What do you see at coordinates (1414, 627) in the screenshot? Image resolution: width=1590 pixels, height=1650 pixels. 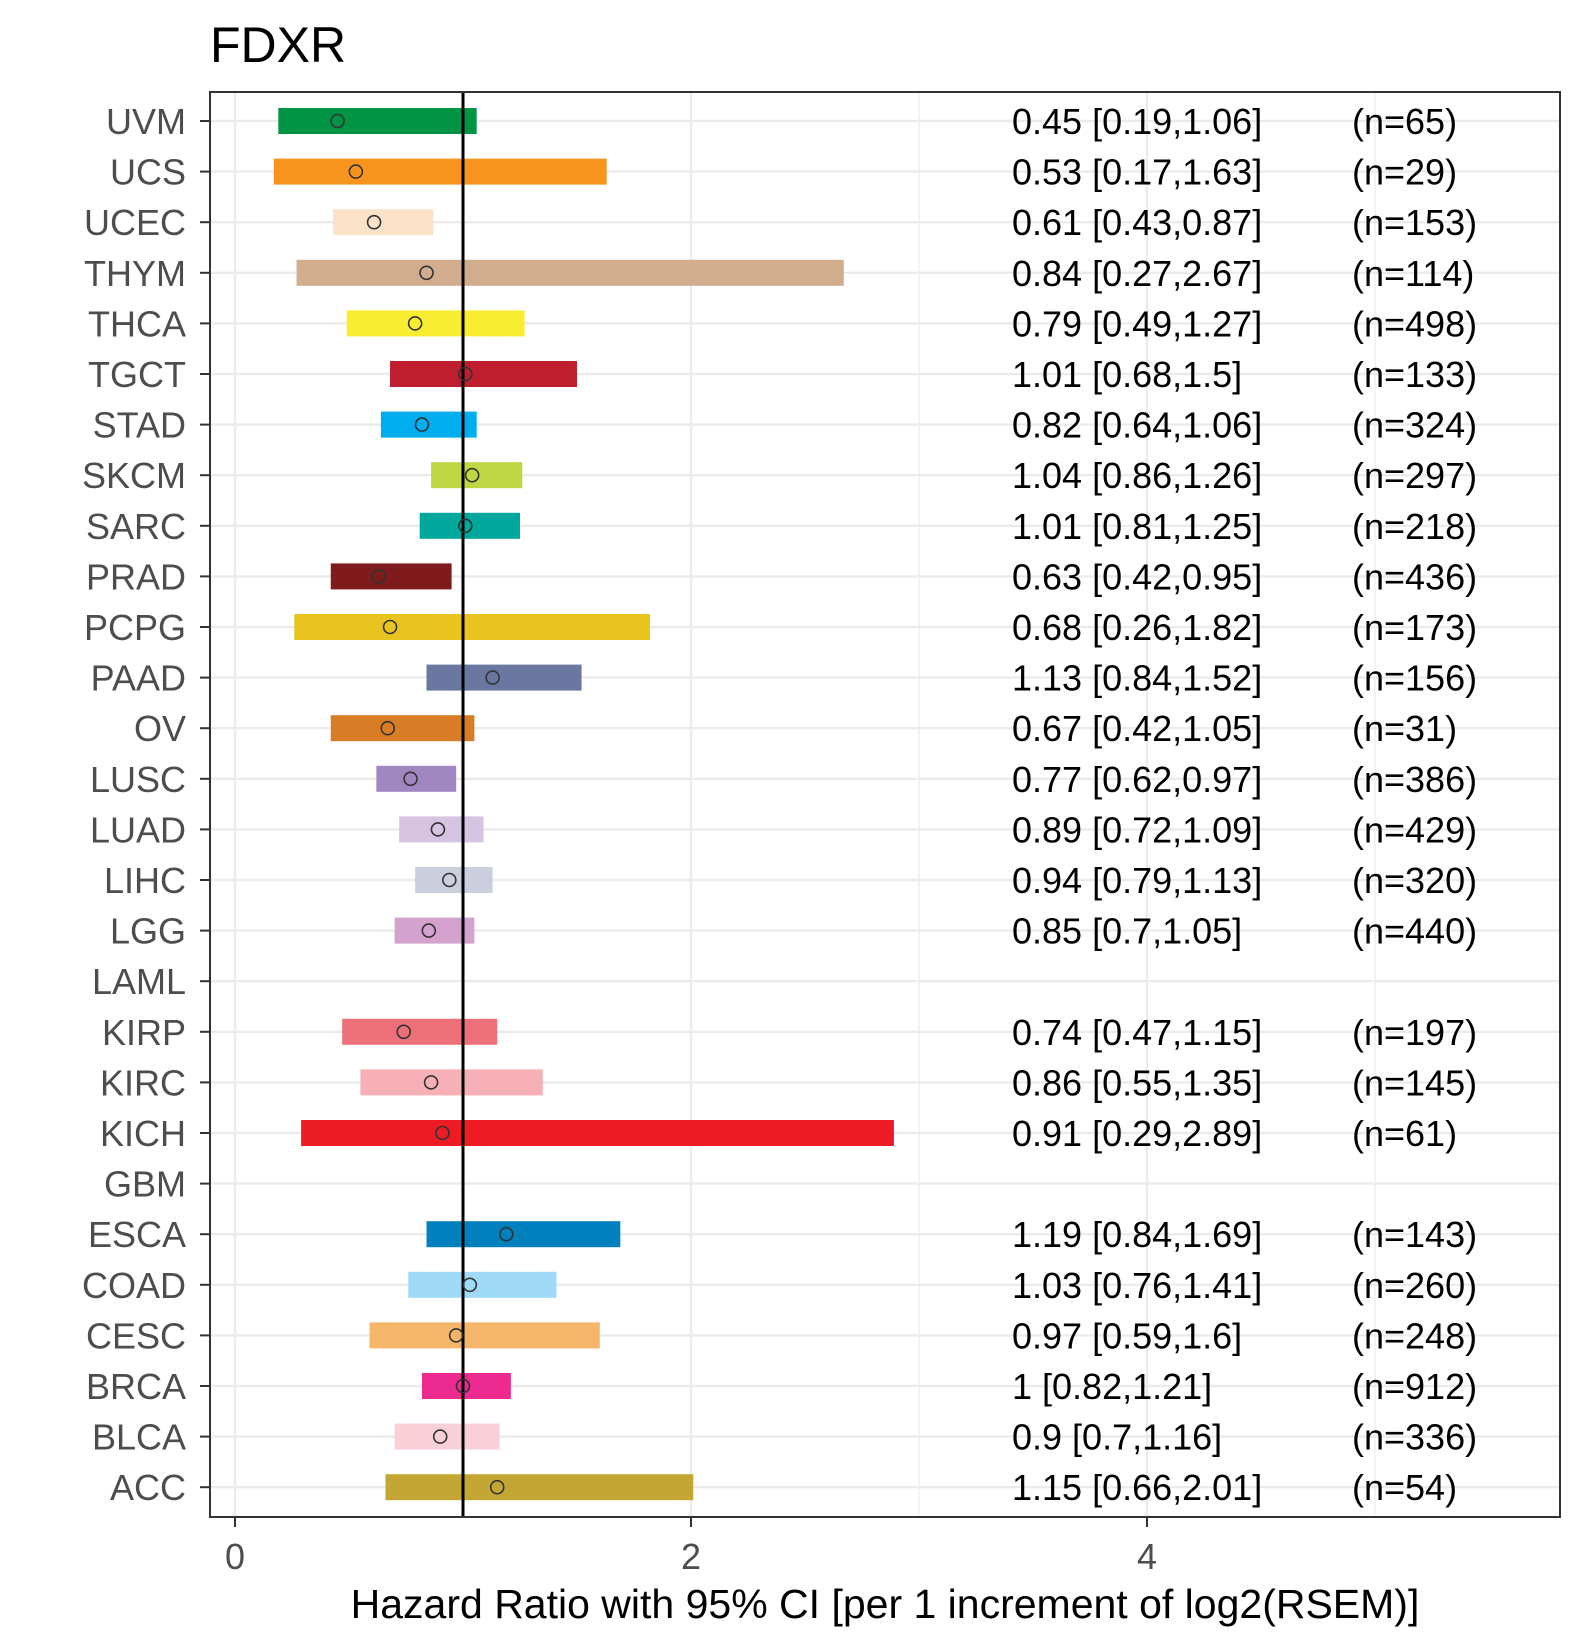 I see `n-label-pcpg: (n=173)` at bounding box center [1414, 627].